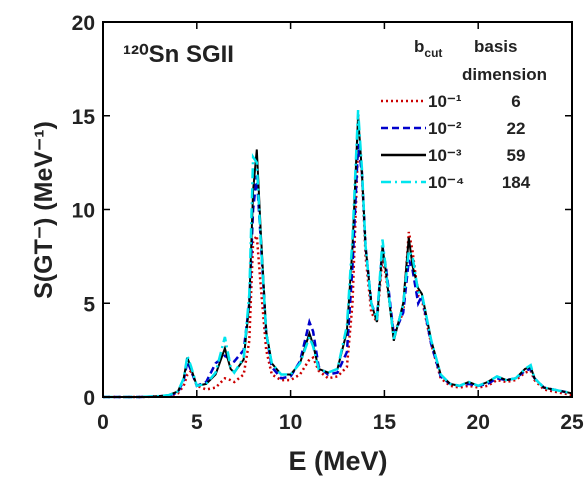  I want to click on legend-label: 10⁻¹, so click(445, 101).